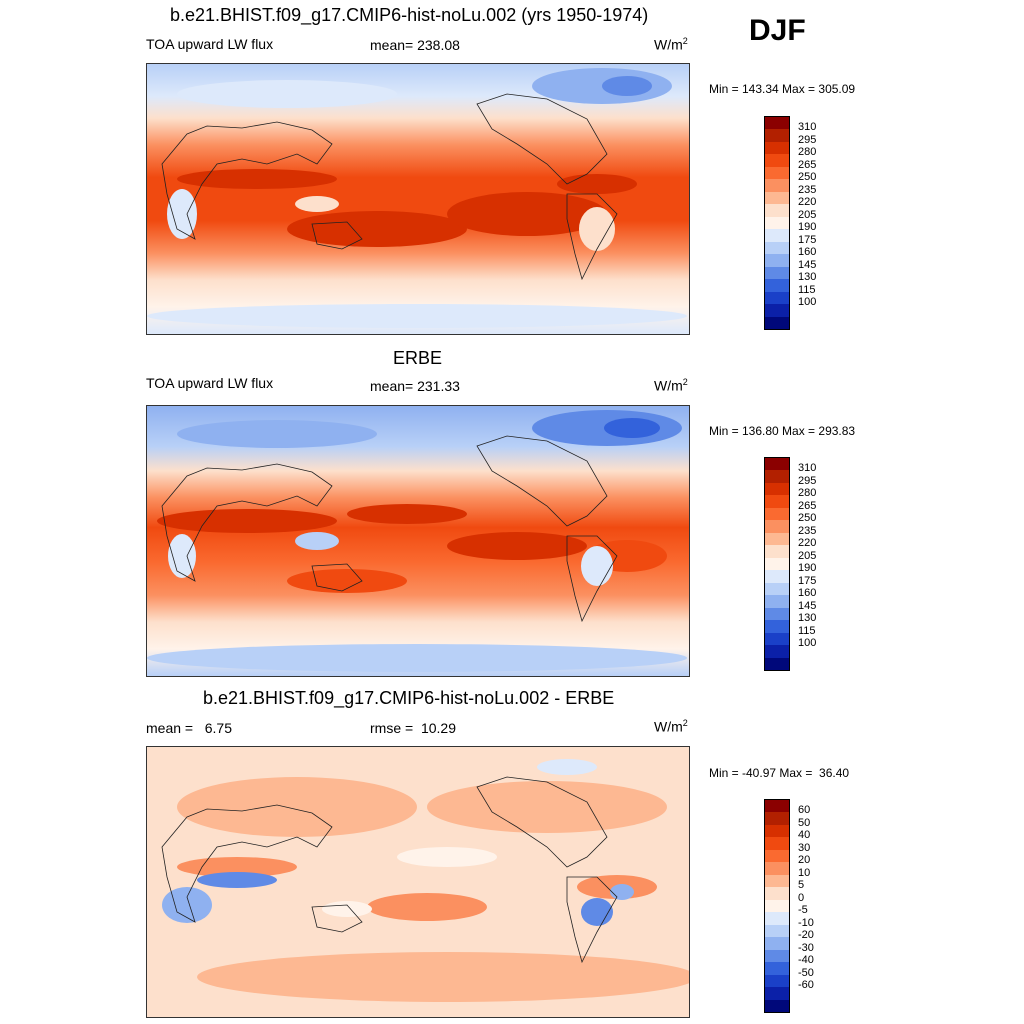  I want to click on panel-2-map-plot, so click(418, 541).